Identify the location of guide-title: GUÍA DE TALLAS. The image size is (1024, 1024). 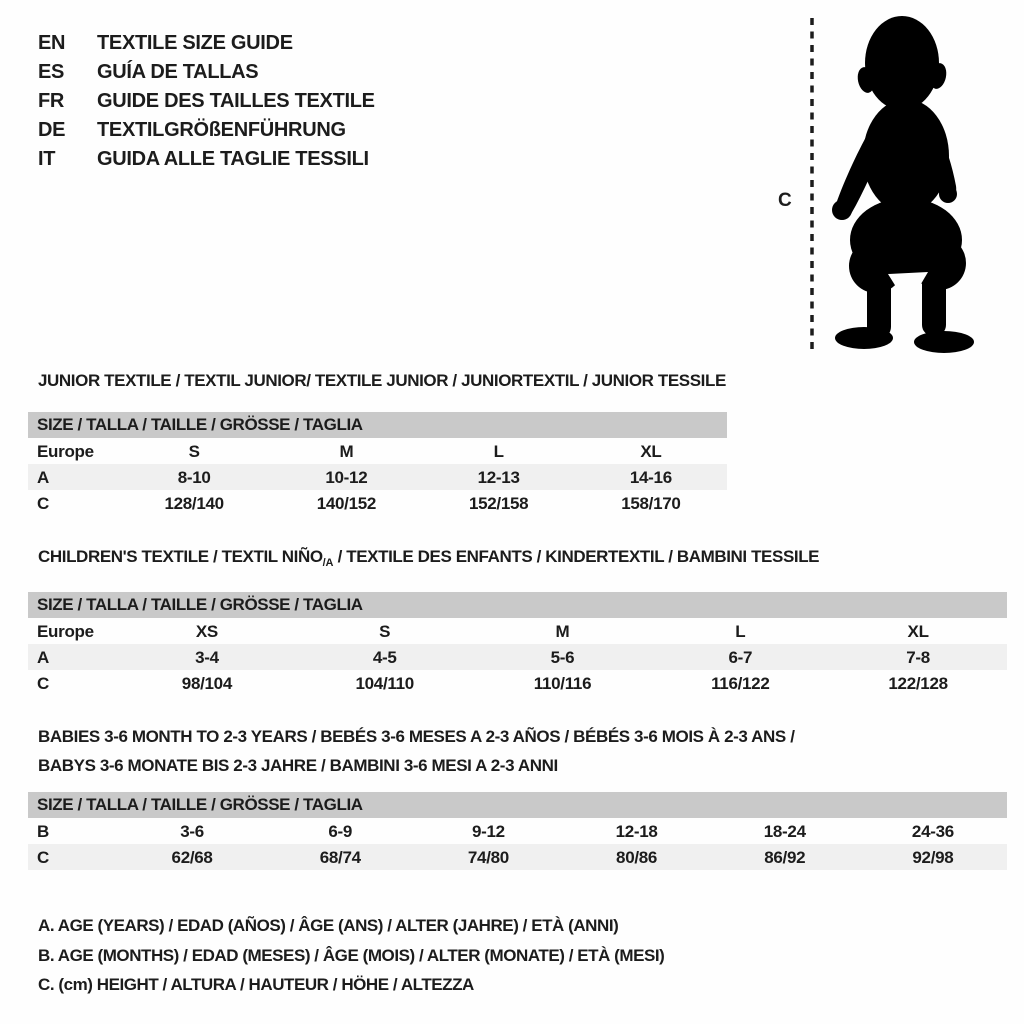
(178, 72).